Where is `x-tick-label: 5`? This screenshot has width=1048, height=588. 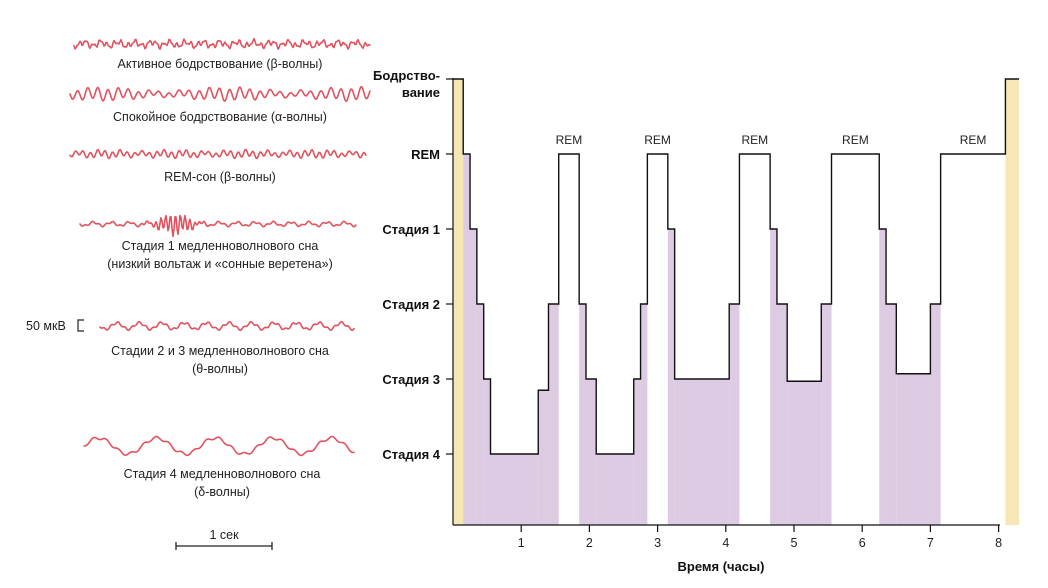 x-tick-label: 5 is located at coordinates (794, 543).